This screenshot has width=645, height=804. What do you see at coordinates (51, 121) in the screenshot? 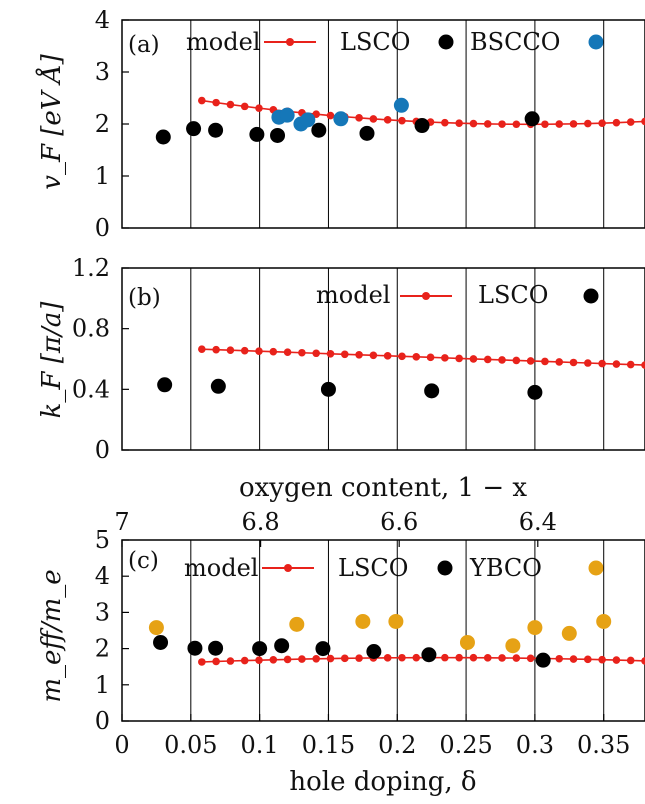
I see `panel-a-ylabel: v_F [eV Å]` at bounding box center [51, 121].